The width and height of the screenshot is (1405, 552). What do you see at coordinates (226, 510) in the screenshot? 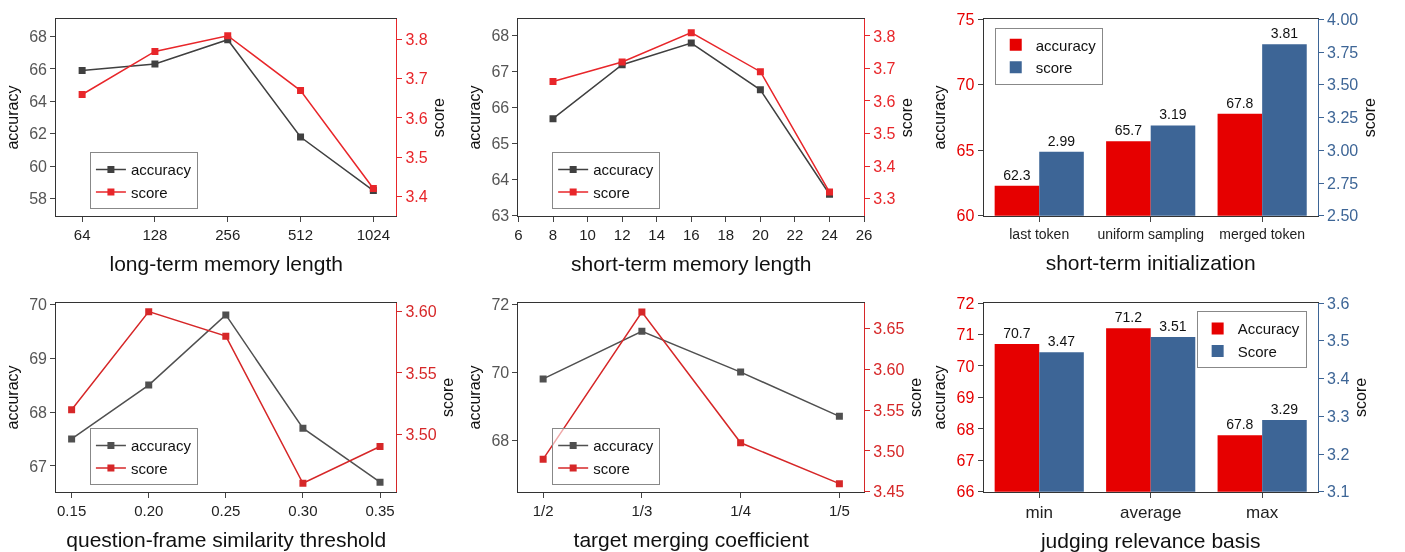
I see `x-tick-label: 0.25` at bounding box center [226, 510].